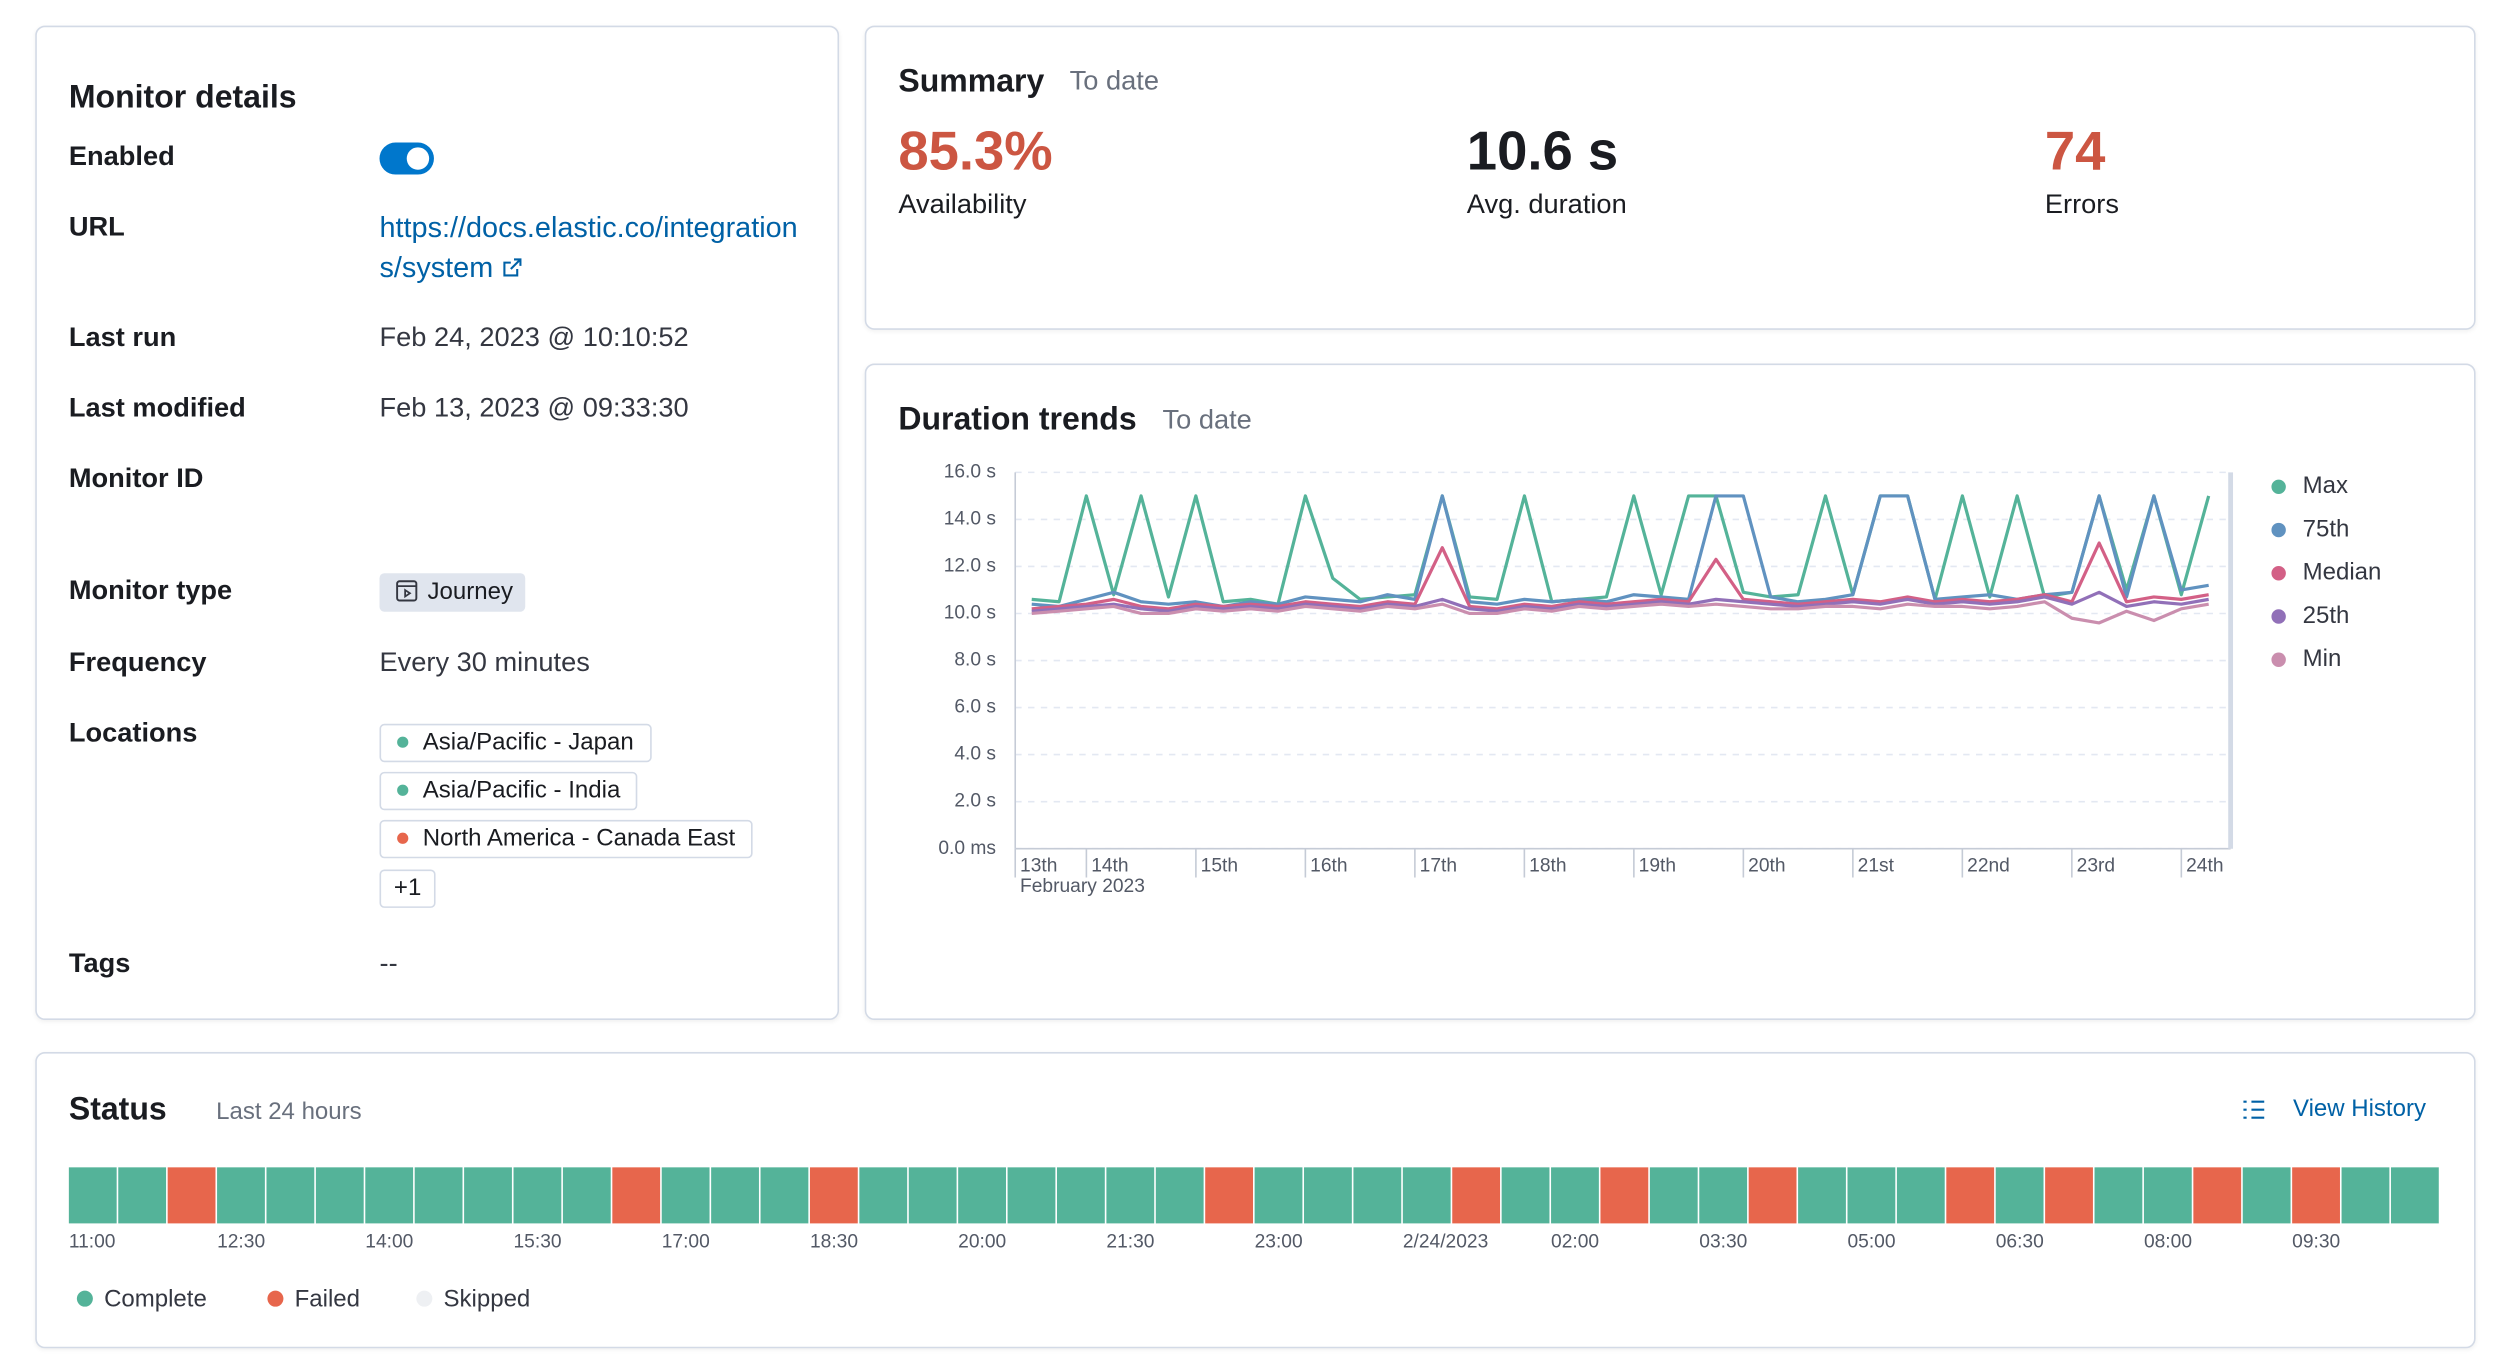 This screenshot has height=1371, width=2498. Describe the element at coordinates (2359, 1108) in the screenshot. I see `view-history-link: View History` at that location.